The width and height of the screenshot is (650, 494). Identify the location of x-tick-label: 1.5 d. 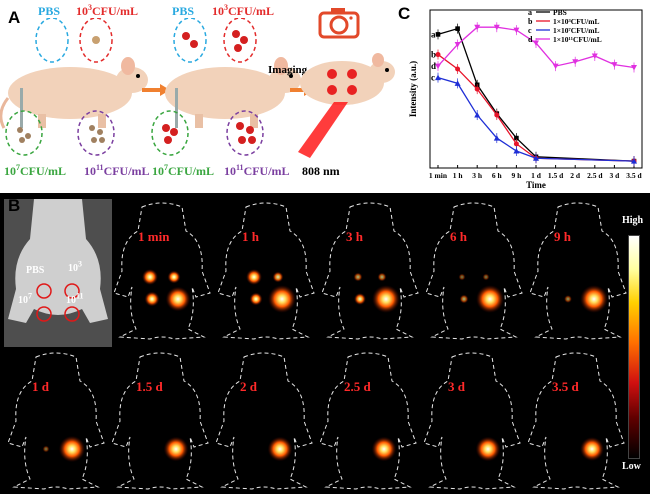
(556, 175).